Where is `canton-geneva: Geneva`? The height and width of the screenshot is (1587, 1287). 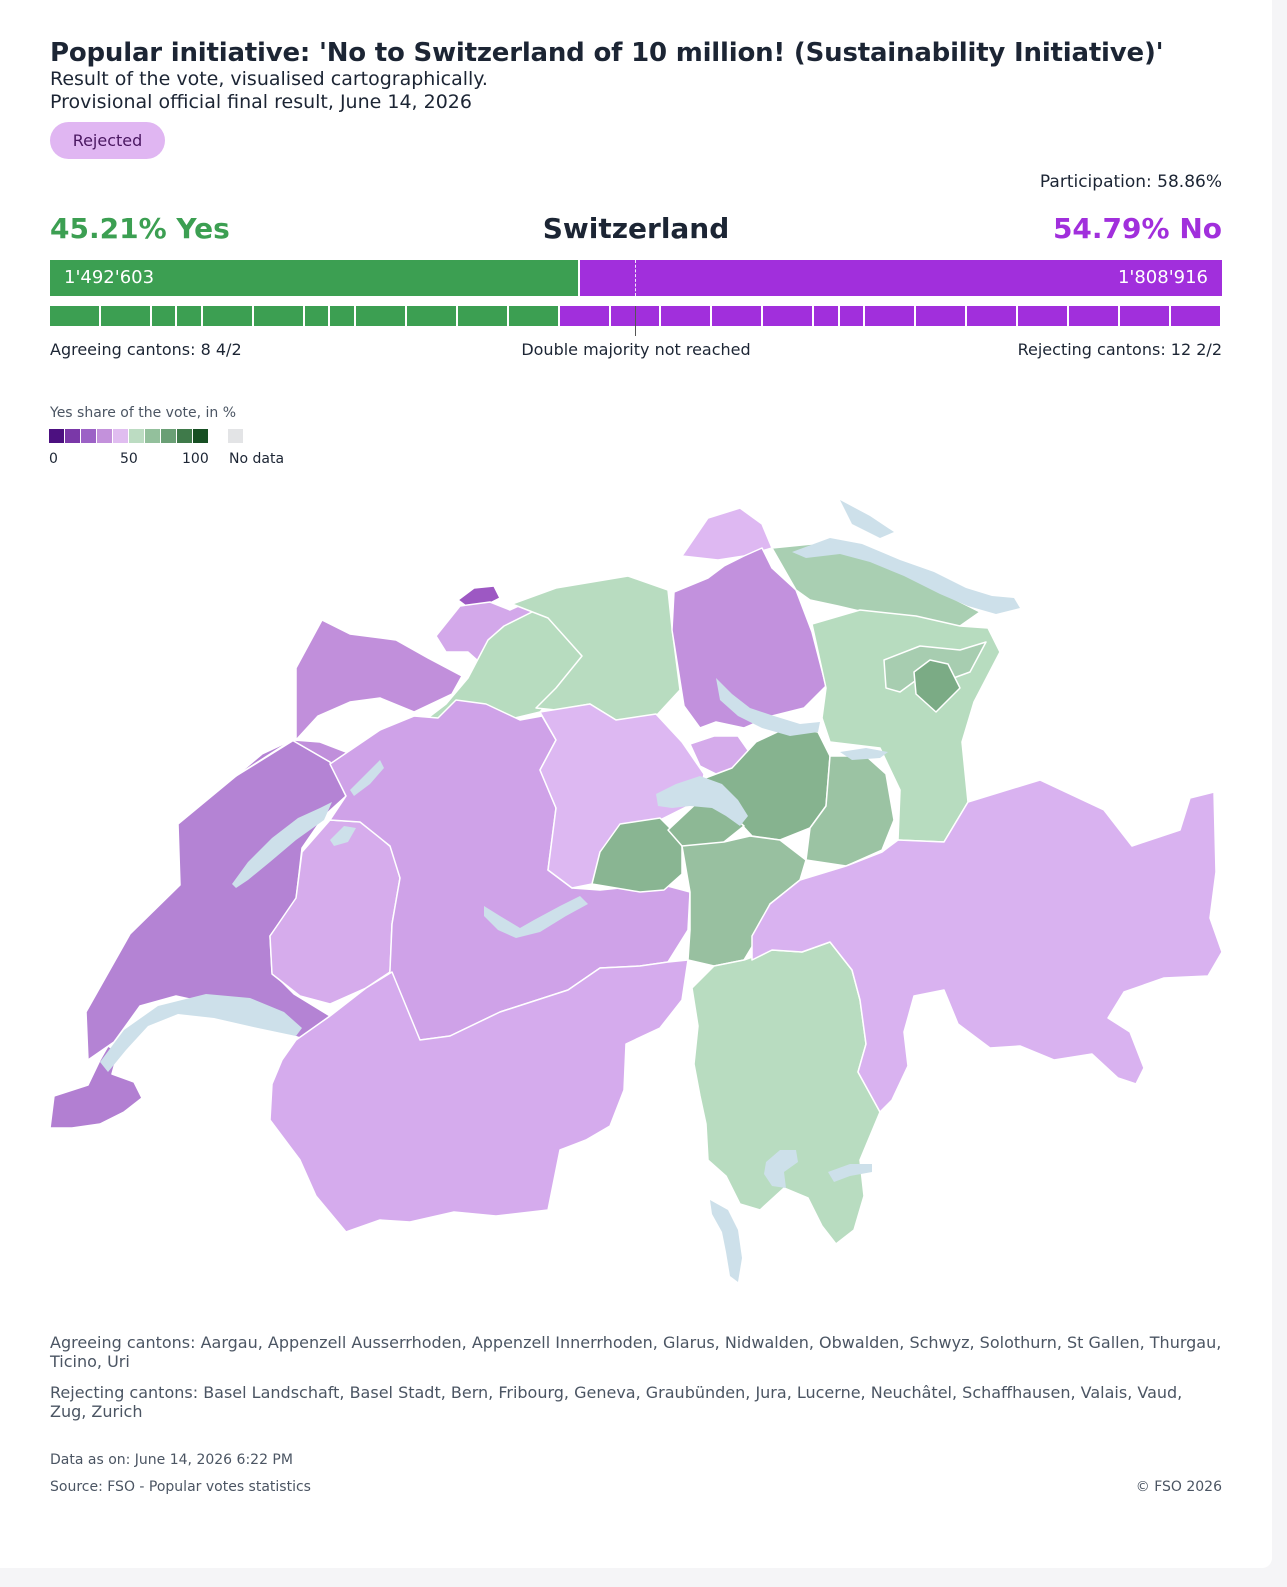
canton-geneva: Geneva is located at coordinates (96, 1087).